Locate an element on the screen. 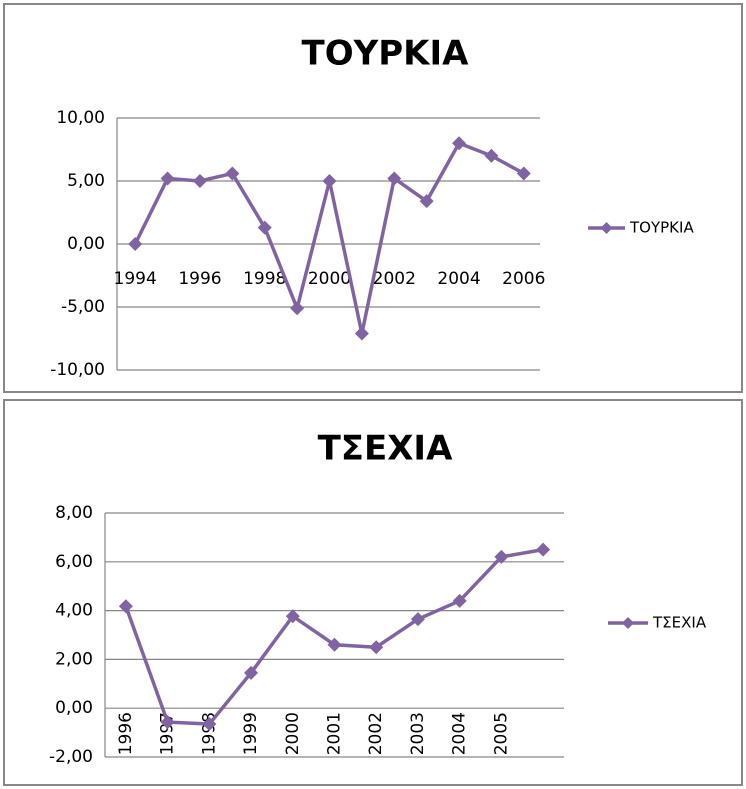 This screenshot has height=789, width=746. y-tick-label: 8,00 is located at coordinates (74, 513).